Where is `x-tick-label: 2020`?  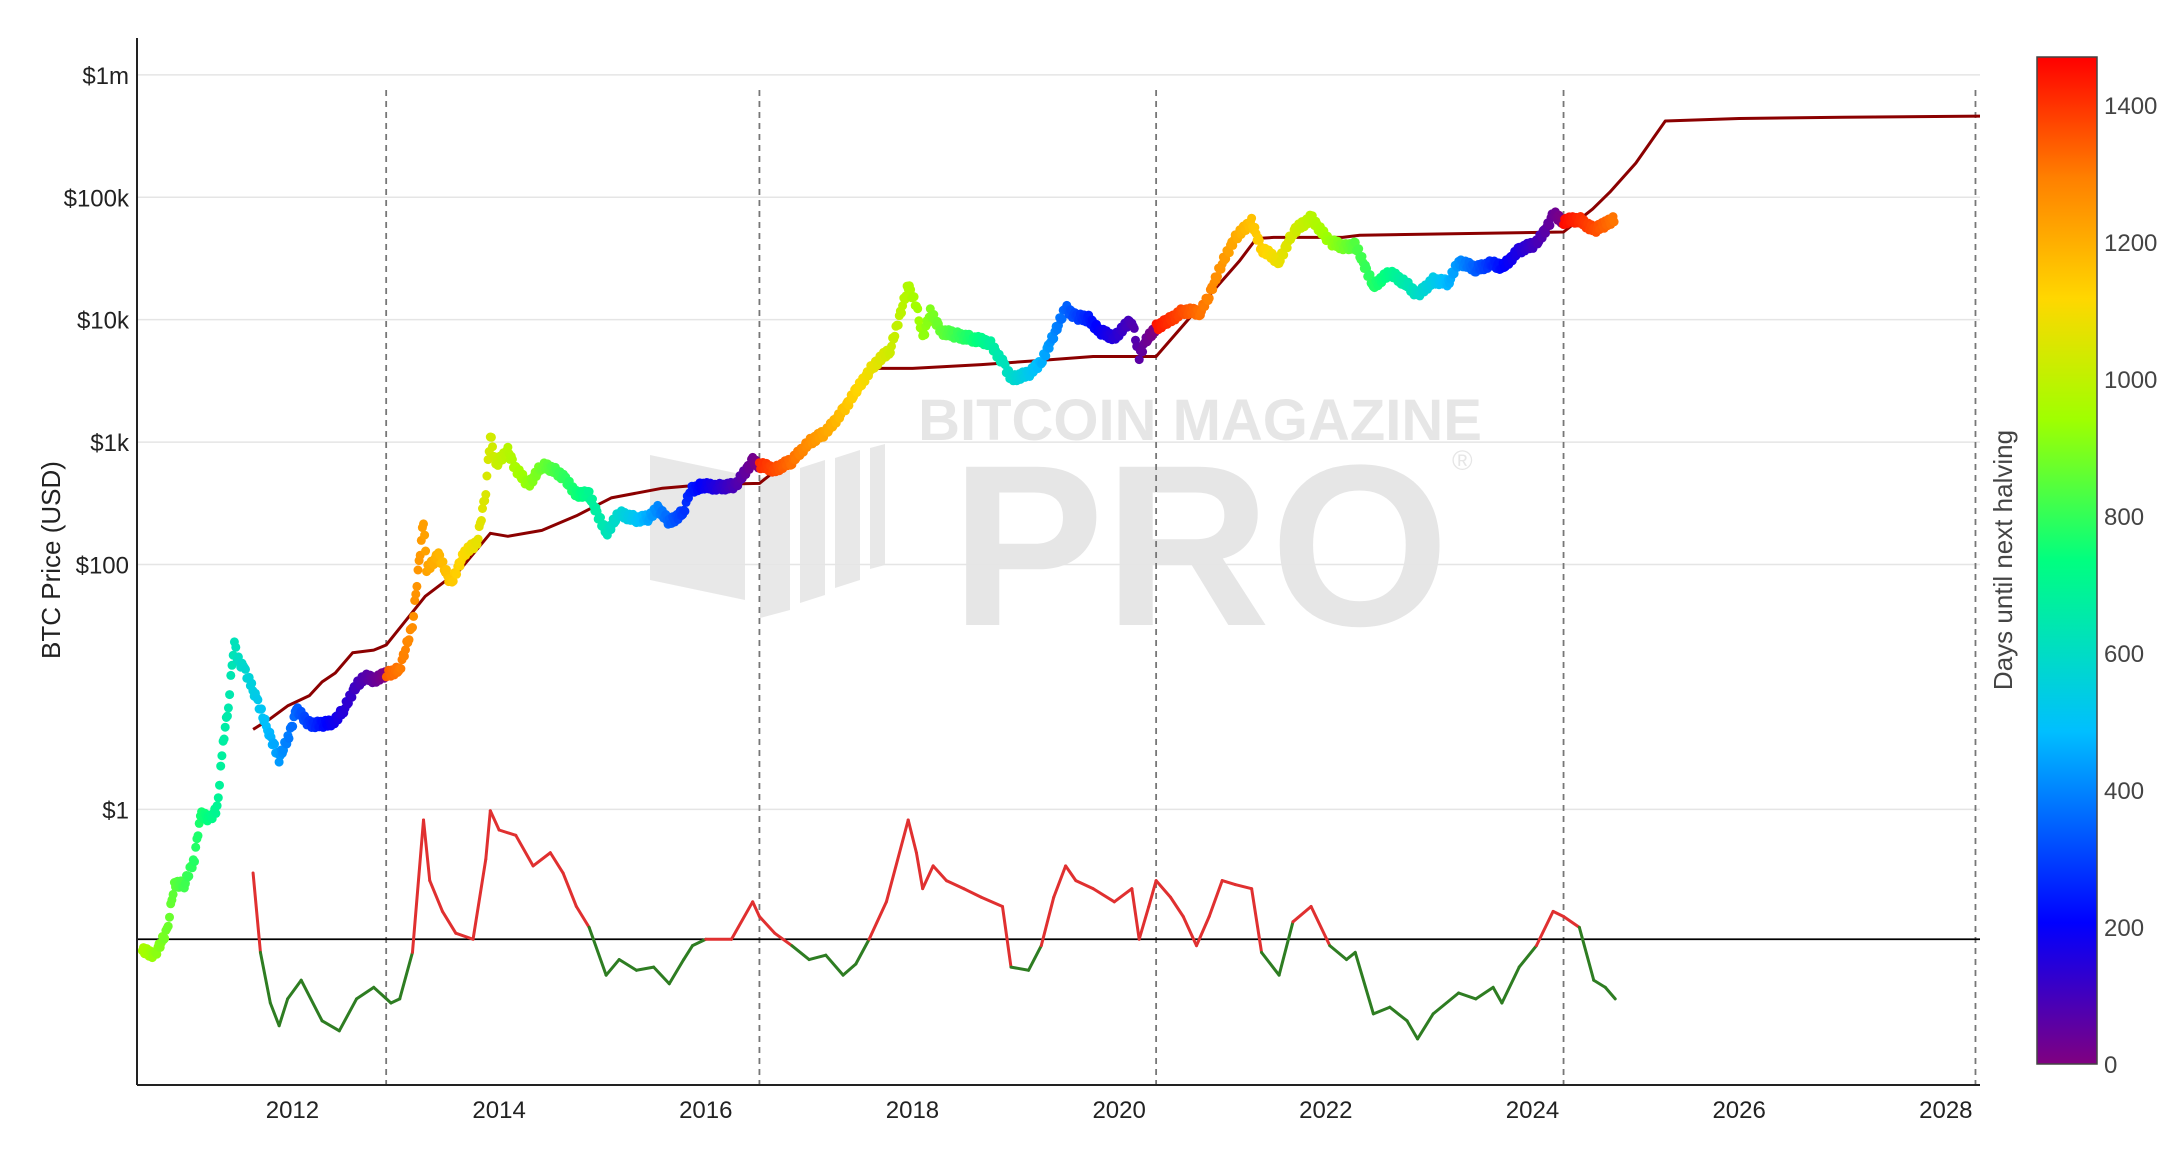
x-tick-label: 2020 is located at coordinates (1118, 1110).